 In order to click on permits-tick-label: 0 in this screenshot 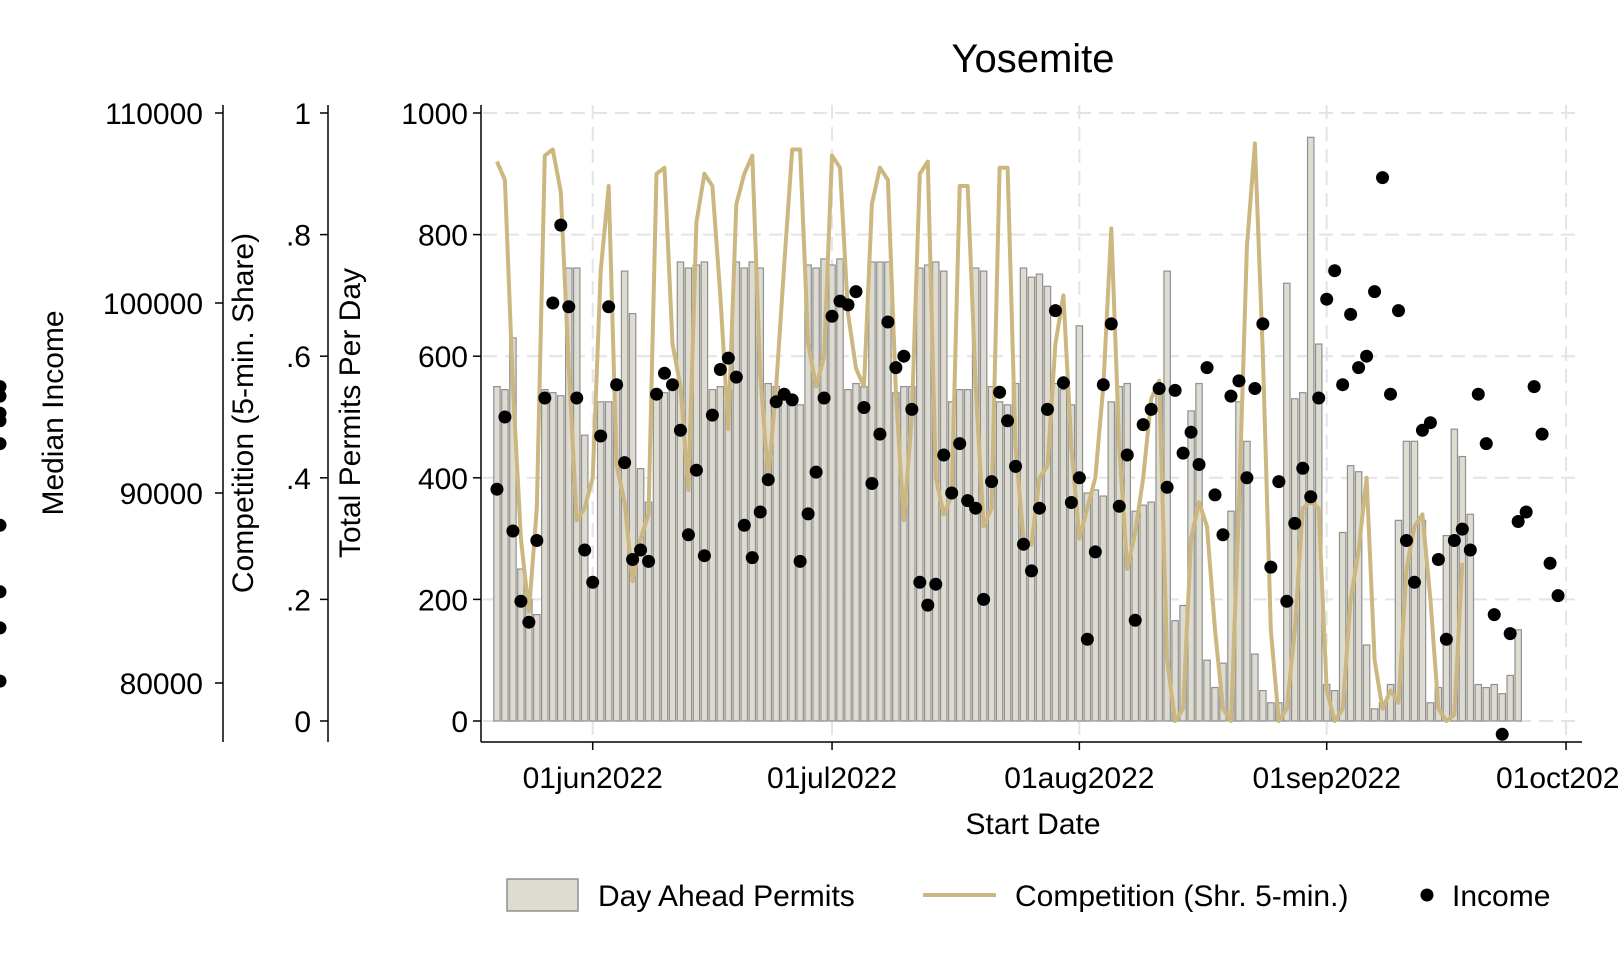, I will do `click(459, 722)`.